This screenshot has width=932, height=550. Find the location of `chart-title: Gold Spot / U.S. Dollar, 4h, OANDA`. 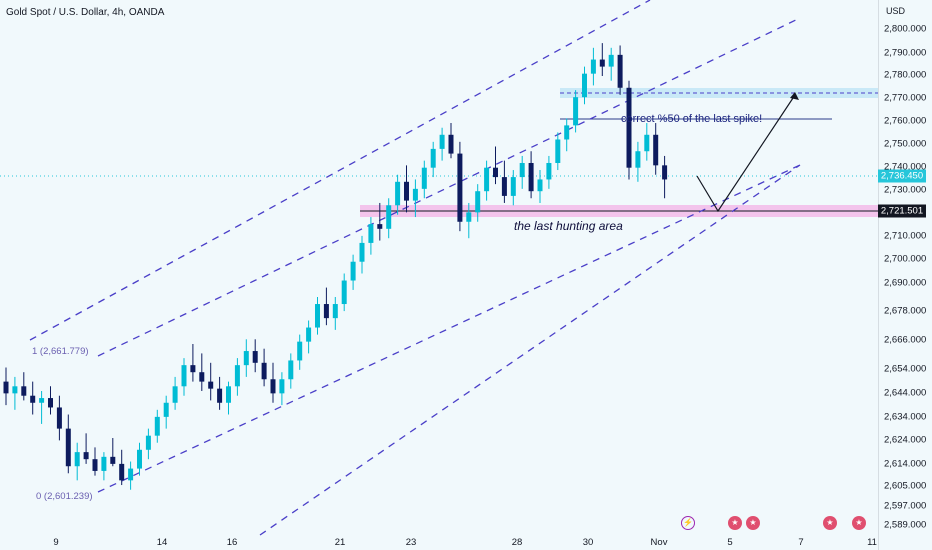

chart-title: Gold Spot / U.S. Dollar, 4h, OANDA is located at coordinates (85, 12).